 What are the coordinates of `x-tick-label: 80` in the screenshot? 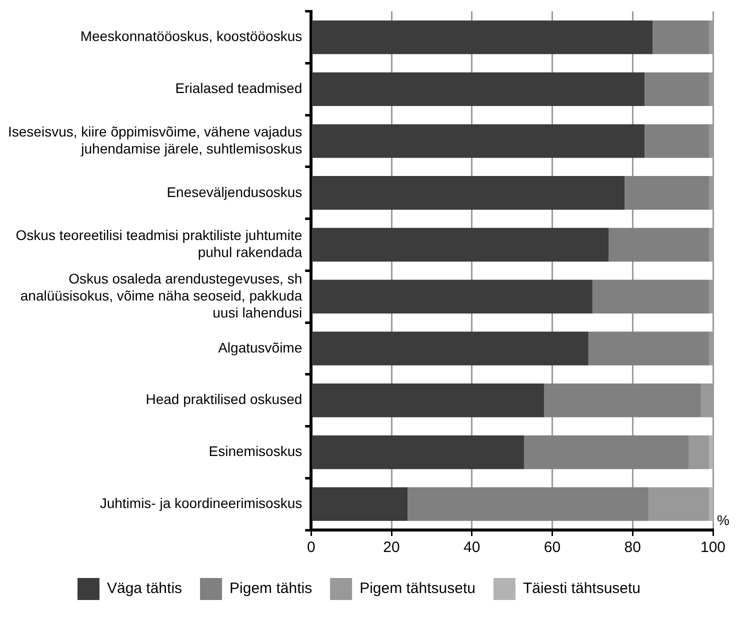 It's located at (632, 547).